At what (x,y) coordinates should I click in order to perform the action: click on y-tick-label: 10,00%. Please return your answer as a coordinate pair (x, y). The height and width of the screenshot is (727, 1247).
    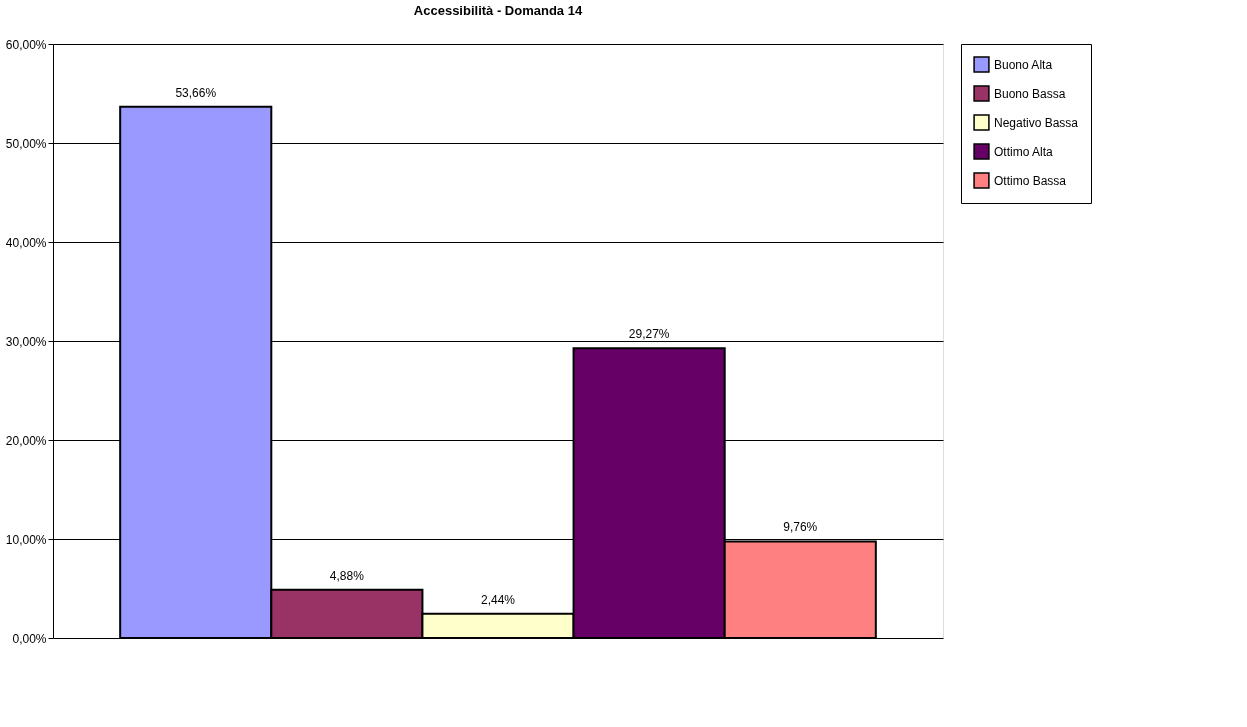
    Looking at the image, I should click on (26, 539).